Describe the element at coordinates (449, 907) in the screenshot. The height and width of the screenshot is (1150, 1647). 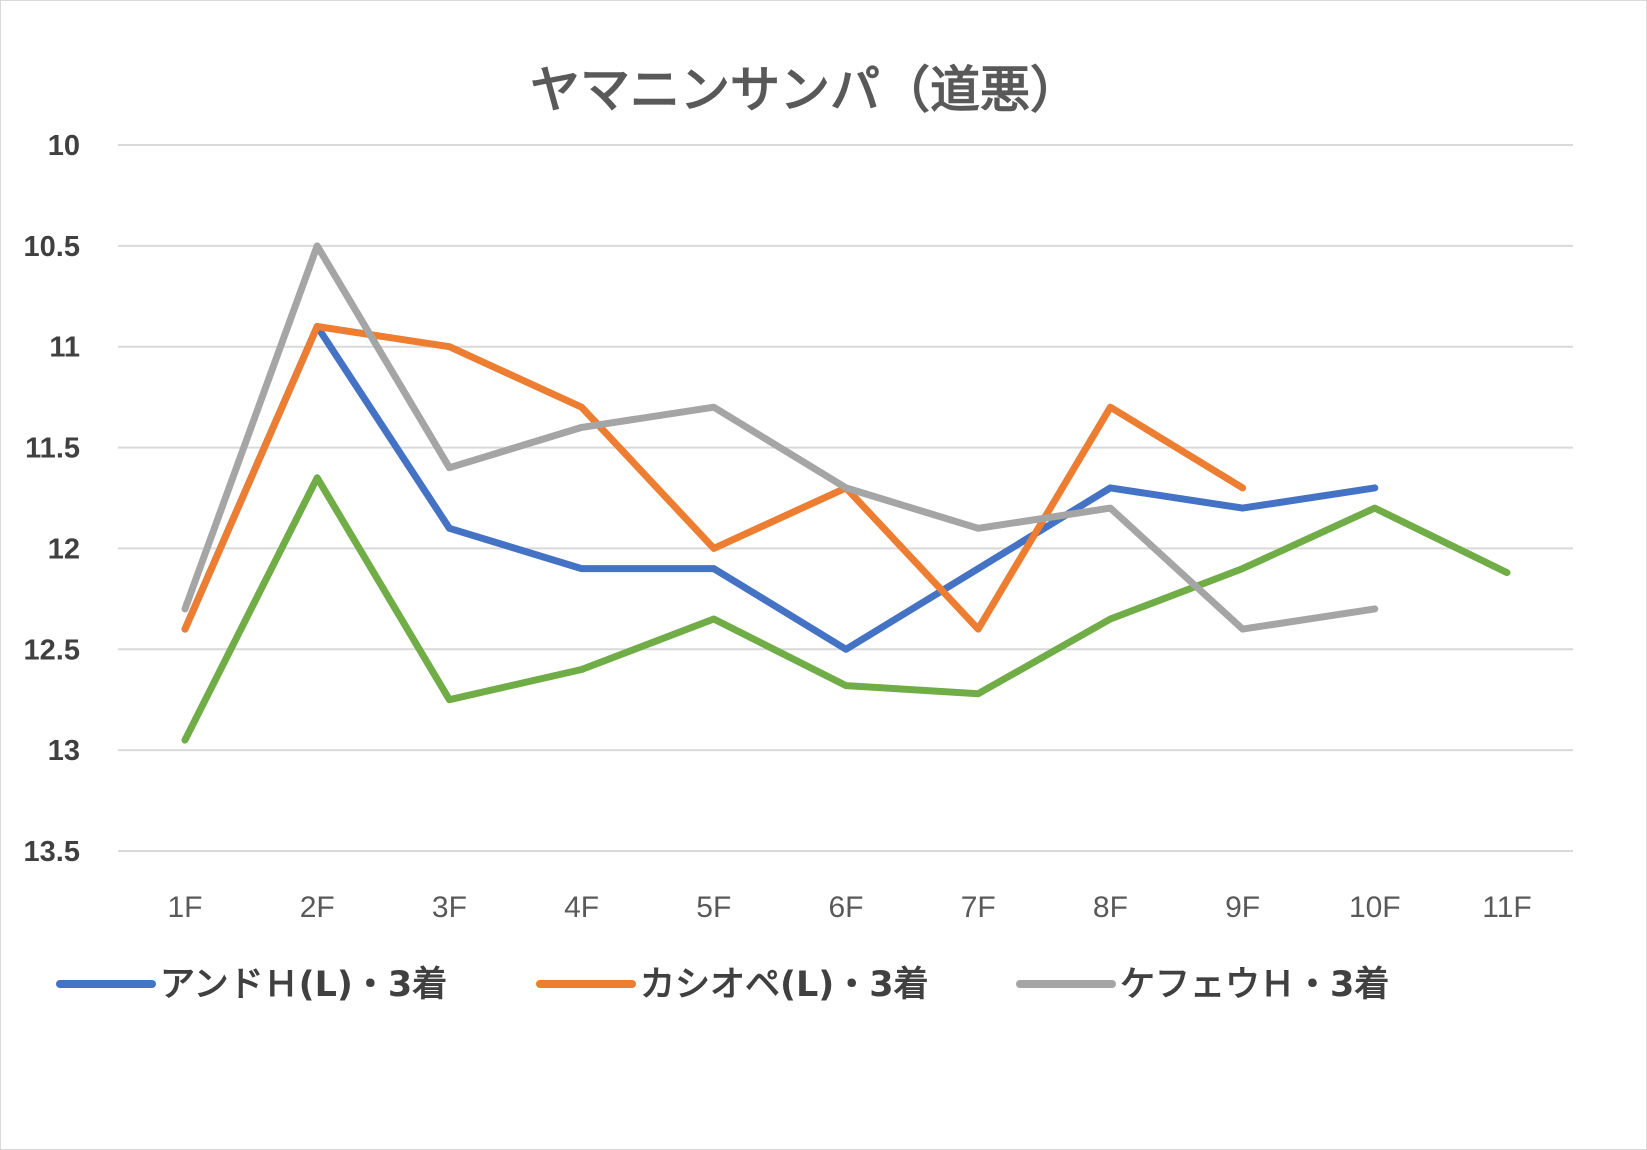
I see `x-tick-label: 3F` at that location.